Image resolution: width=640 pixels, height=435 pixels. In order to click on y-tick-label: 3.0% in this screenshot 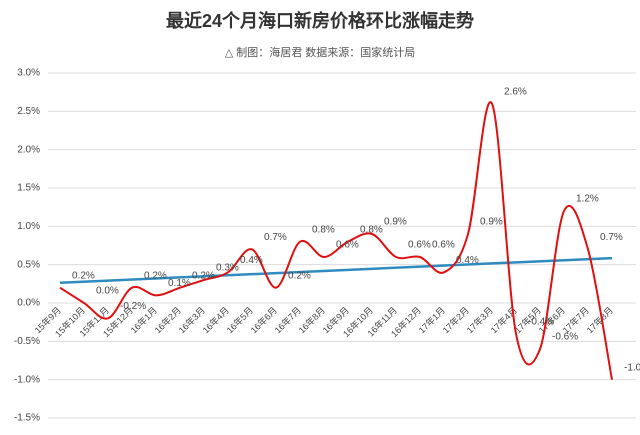, I will do `click(28, 73)`.